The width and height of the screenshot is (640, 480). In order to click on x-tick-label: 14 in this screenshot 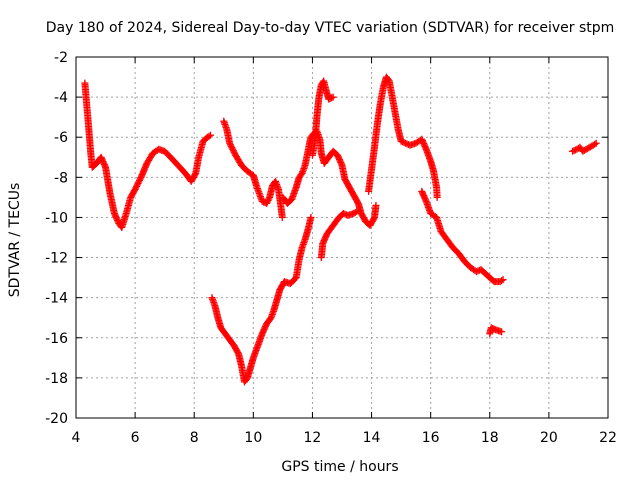, I will do `click(372, 438)`.